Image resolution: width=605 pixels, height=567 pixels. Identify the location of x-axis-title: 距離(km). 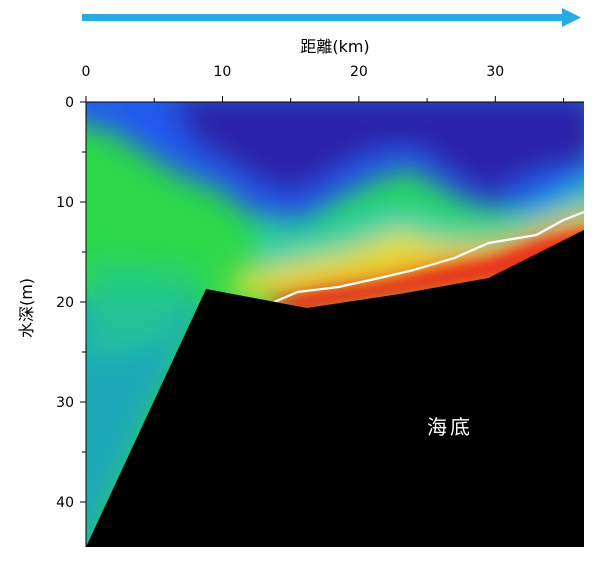
(334, 46).